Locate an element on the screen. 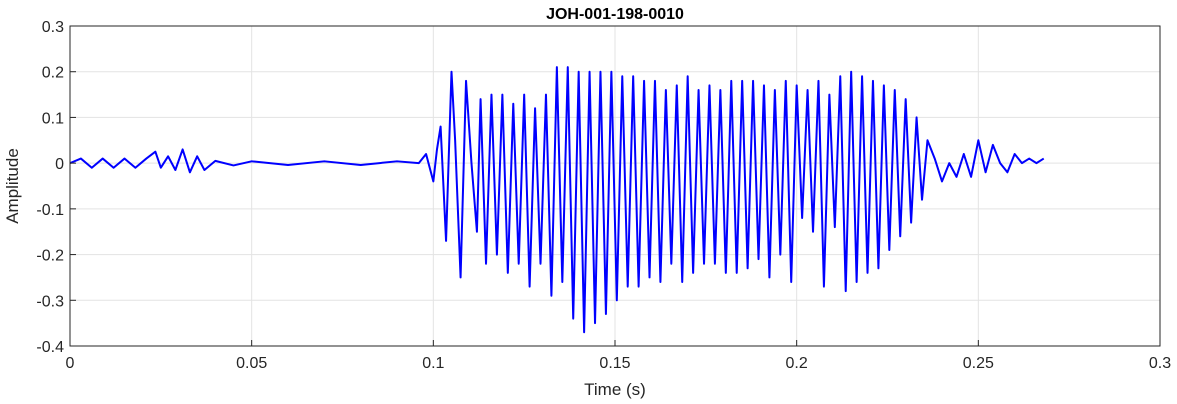  chart-title: JOH-001-198-0010 is located at coordinates (615, 14).